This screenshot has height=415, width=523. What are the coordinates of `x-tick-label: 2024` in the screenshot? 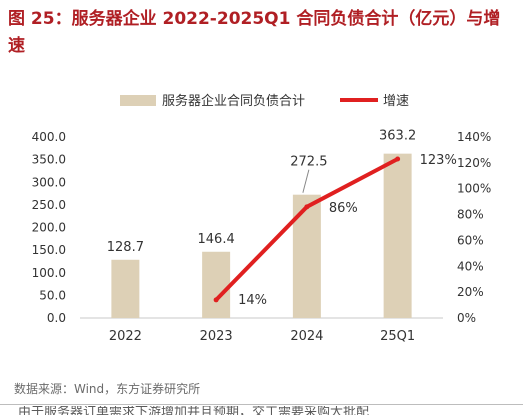 It's located at (306, 336).